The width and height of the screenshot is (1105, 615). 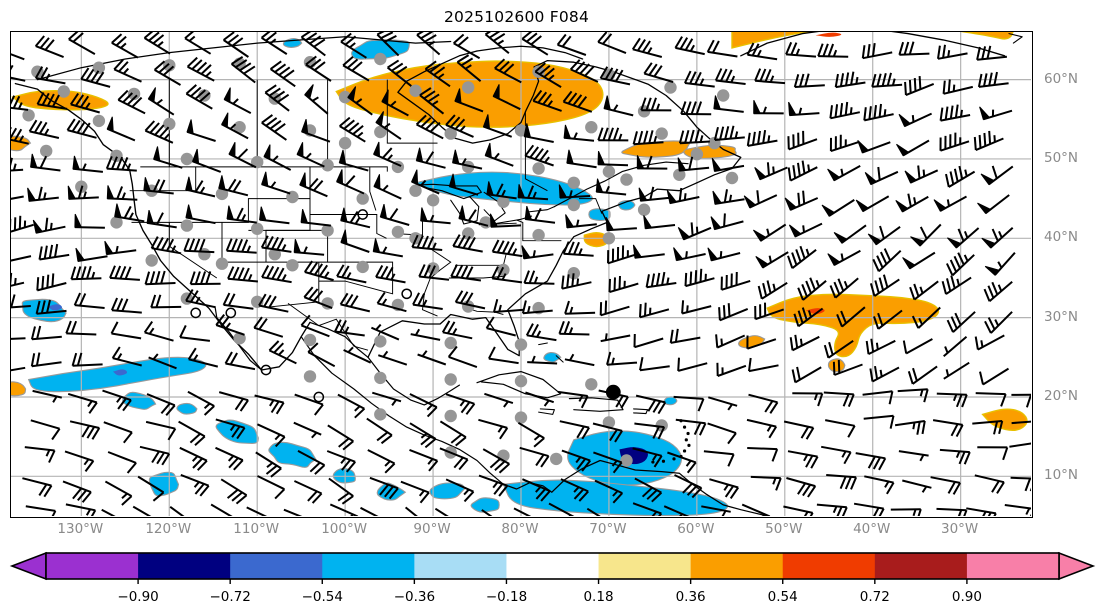 I want to click on arctic-coast, so click(x=244, y=58).